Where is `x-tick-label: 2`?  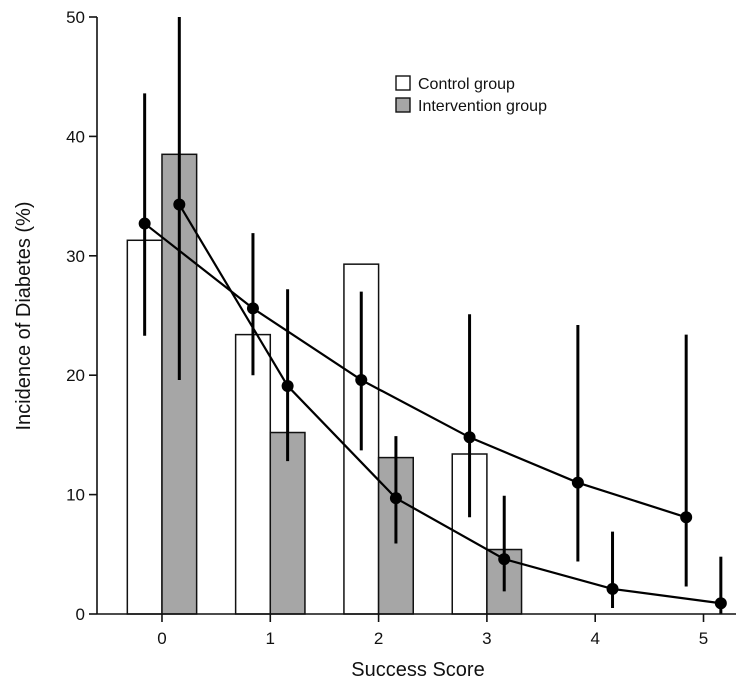
x-tick-label: 2 is located at coordinates (378, 638).